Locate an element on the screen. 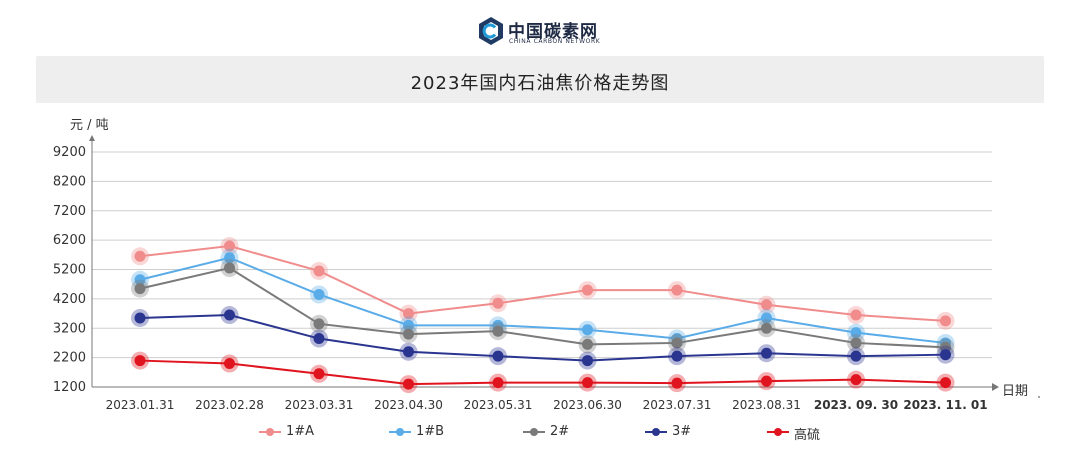 This screenshot has height=458, width=1080. x-tick-label: 2023.01.31 is located at coordinates (140, 405).